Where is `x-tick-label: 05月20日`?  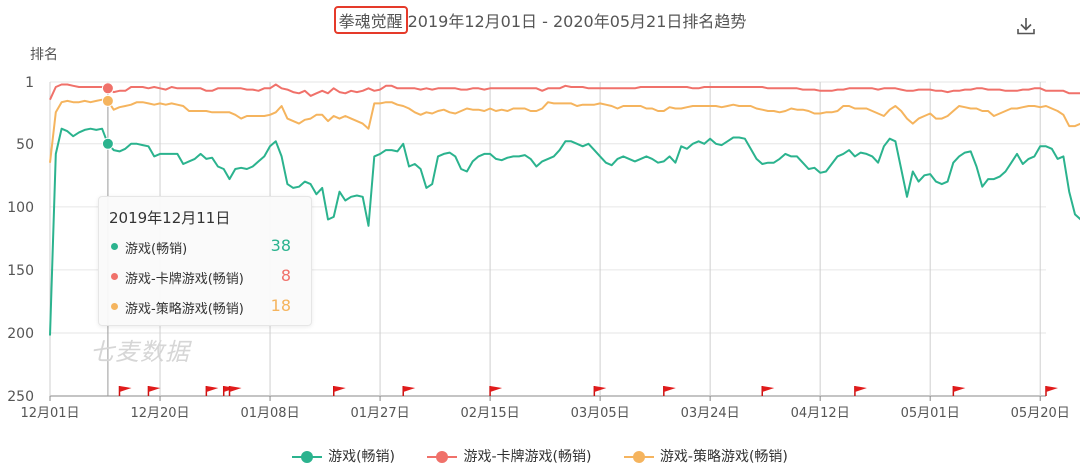 x-tick-label: 05月20日 is located at coordinates (1040, 413).